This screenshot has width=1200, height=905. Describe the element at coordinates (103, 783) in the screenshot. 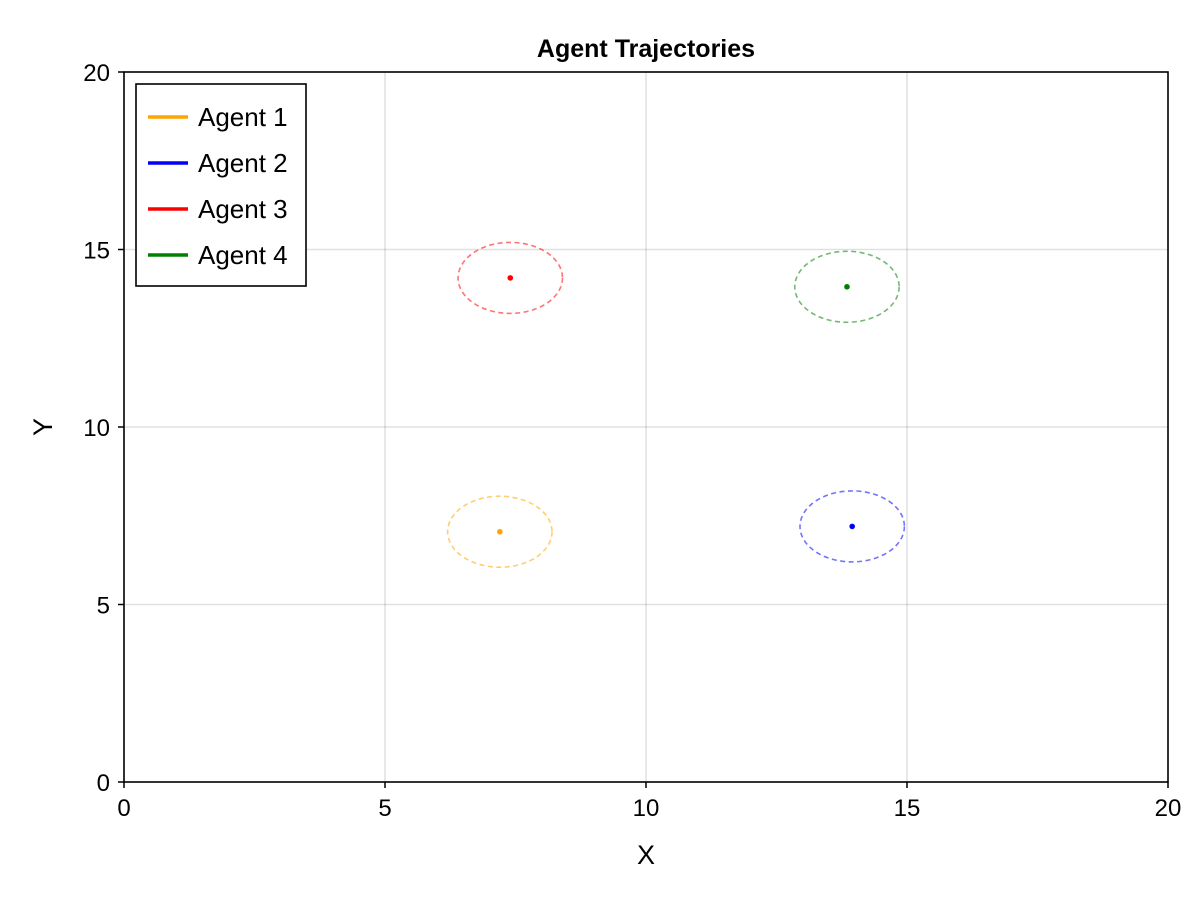

I see `y-tick-label: 0` at that location.